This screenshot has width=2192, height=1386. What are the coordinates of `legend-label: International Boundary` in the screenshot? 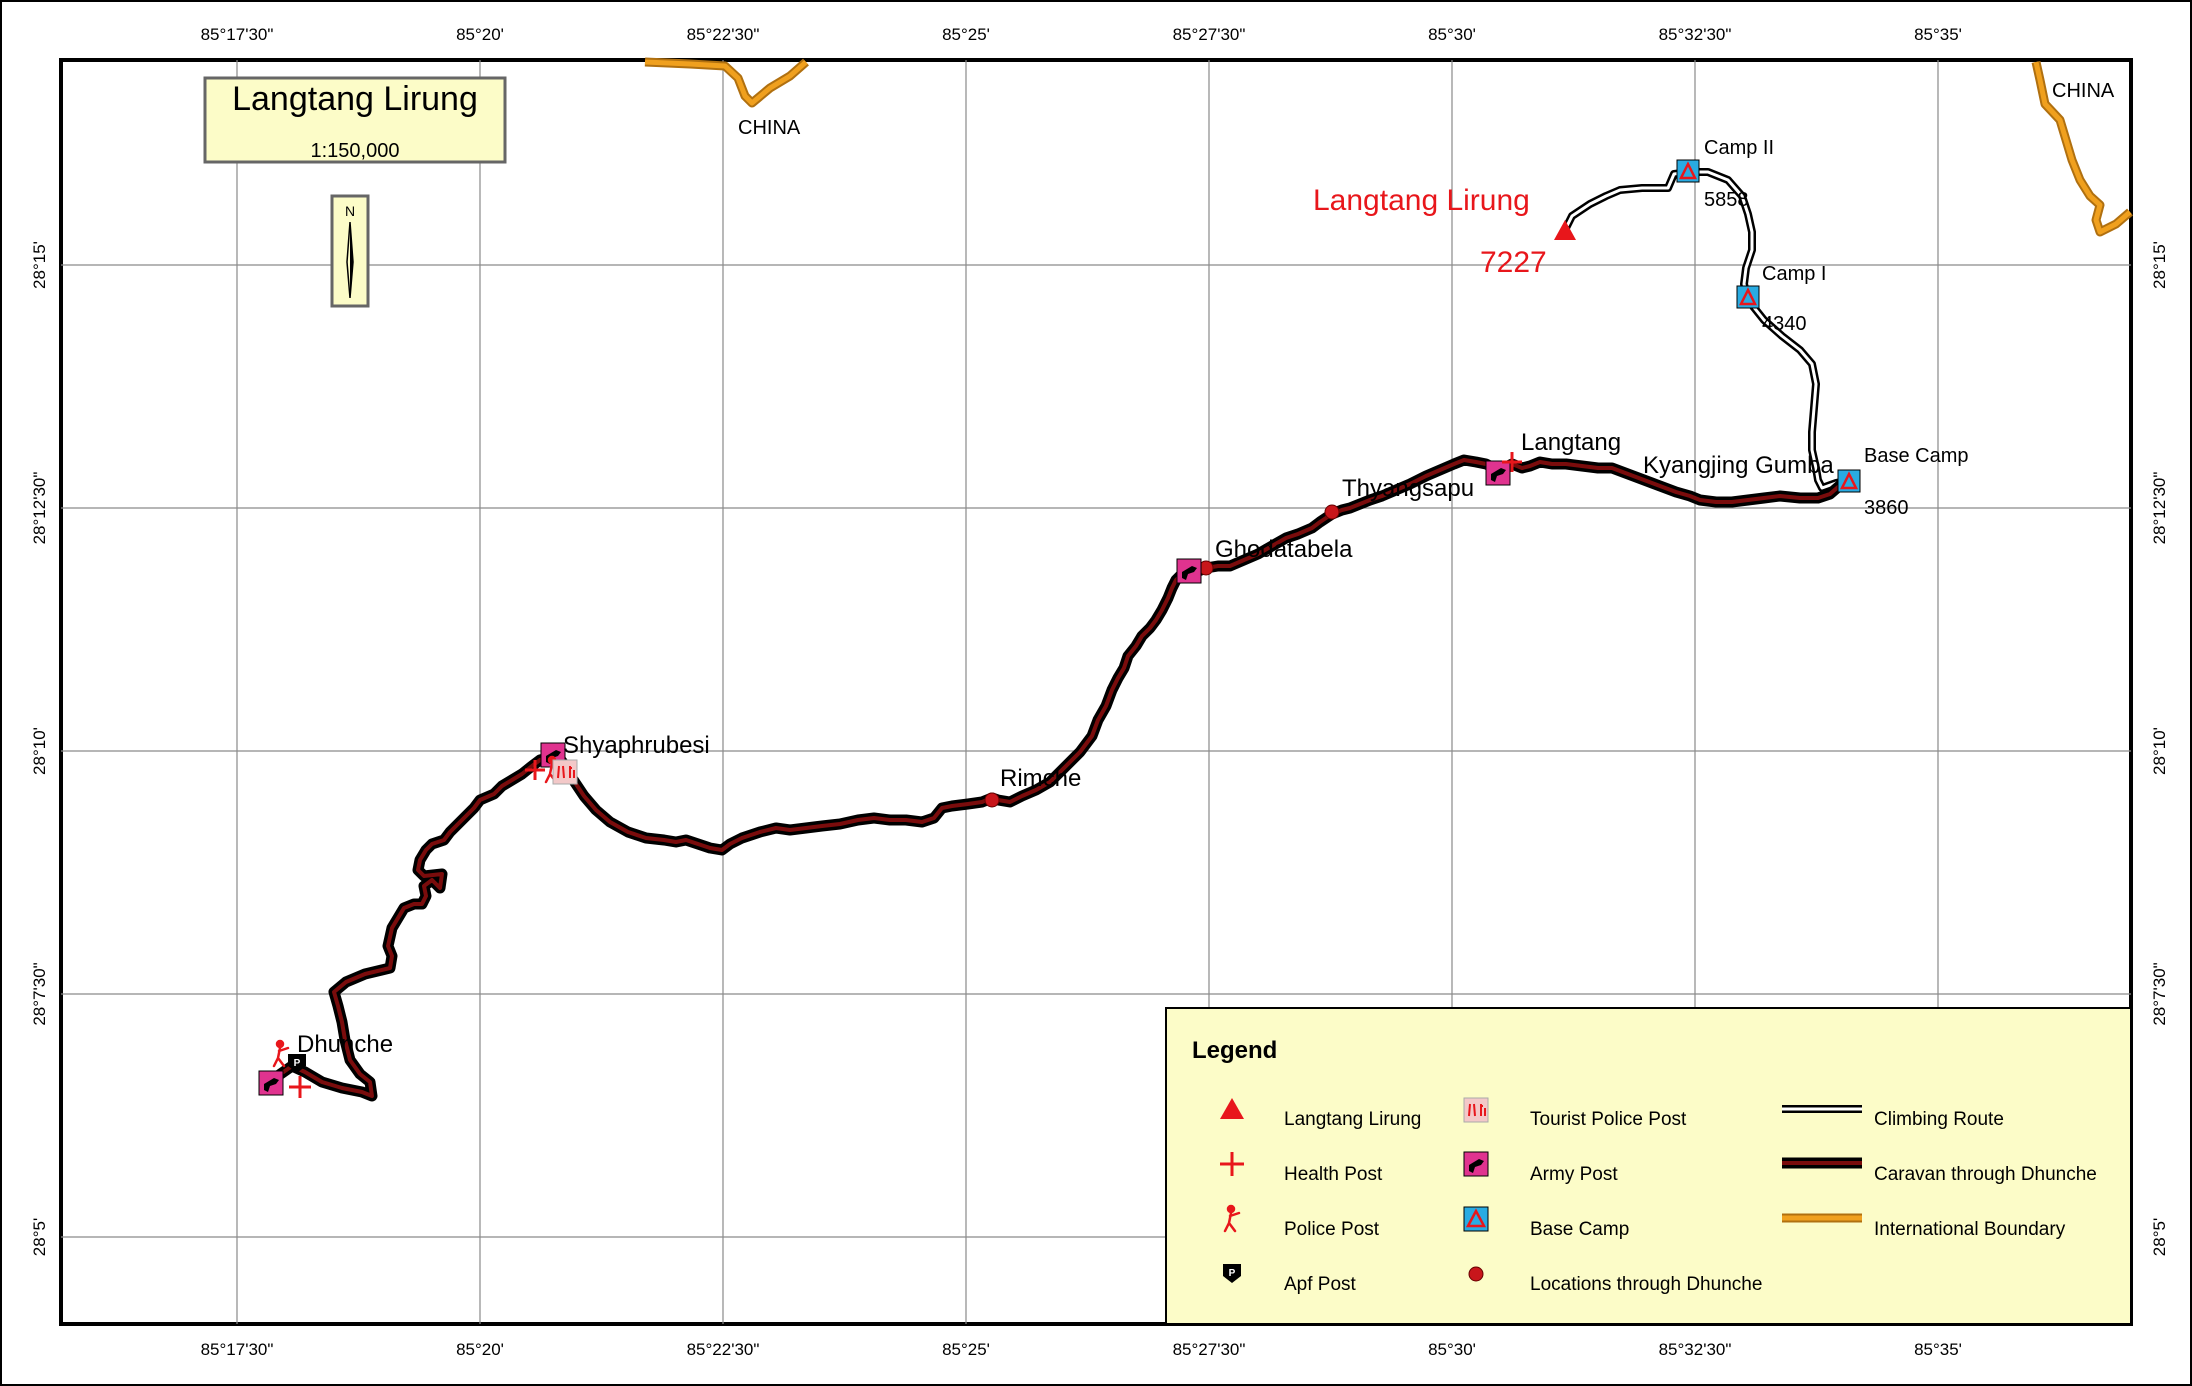 It's located at (1970, 1229).